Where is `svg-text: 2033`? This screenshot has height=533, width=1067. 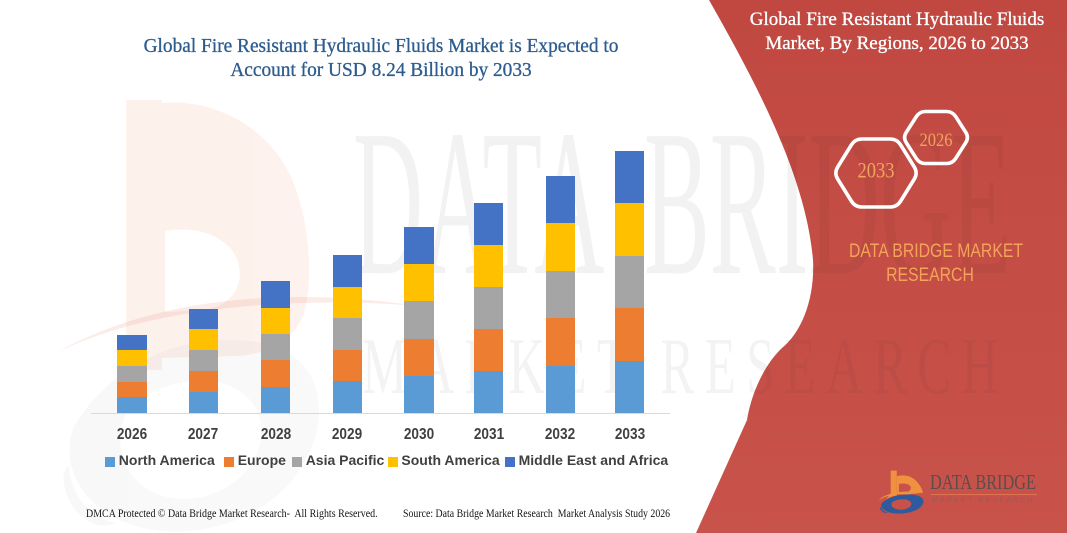
svg-text: 2033 is located at coordinates (876, 170).